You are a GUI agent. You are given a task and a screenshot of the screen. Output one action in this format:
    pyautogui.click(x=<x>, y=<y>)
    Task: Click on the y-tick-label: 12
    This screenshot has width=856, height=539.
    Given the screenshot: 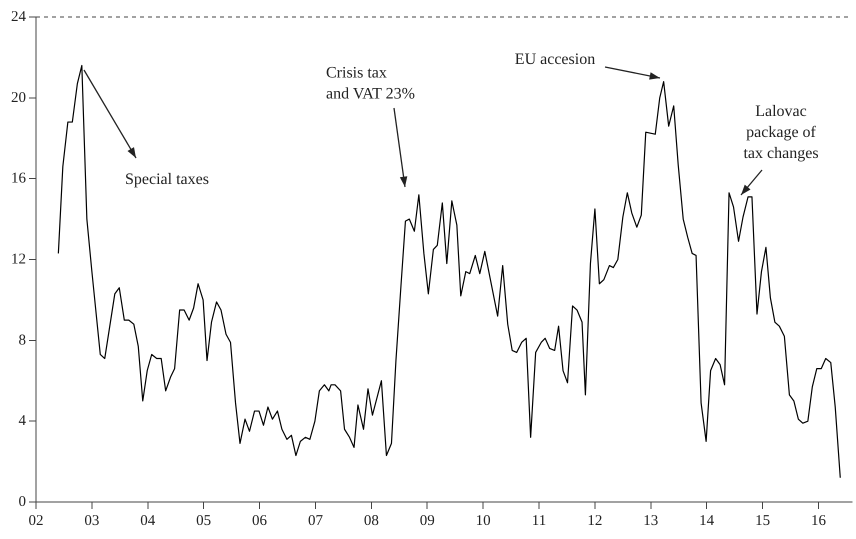 What is the action you would take?
    pyautogui.click(x=18, y=259)
    